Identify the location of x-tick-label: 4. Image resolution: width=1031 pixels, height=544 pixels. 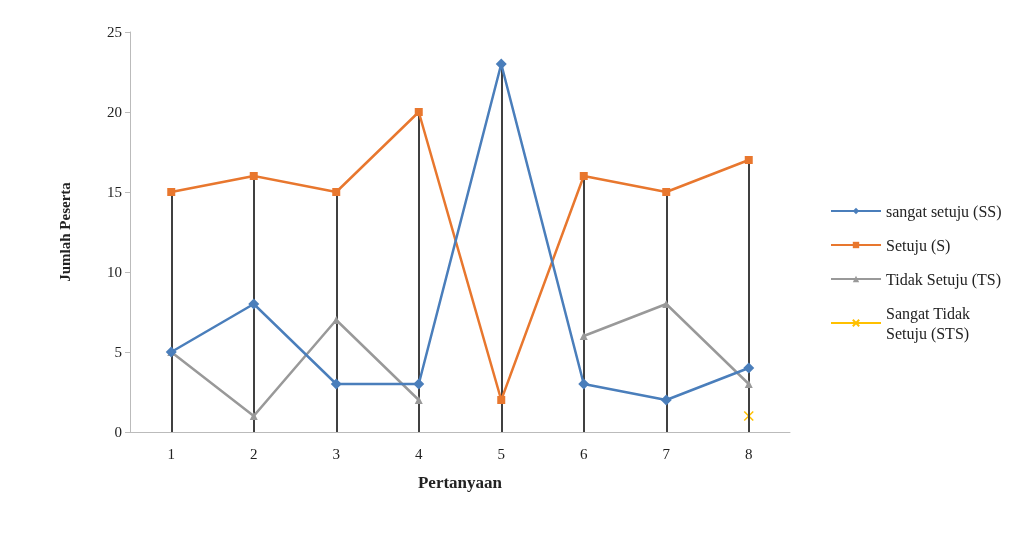
(419, 453).